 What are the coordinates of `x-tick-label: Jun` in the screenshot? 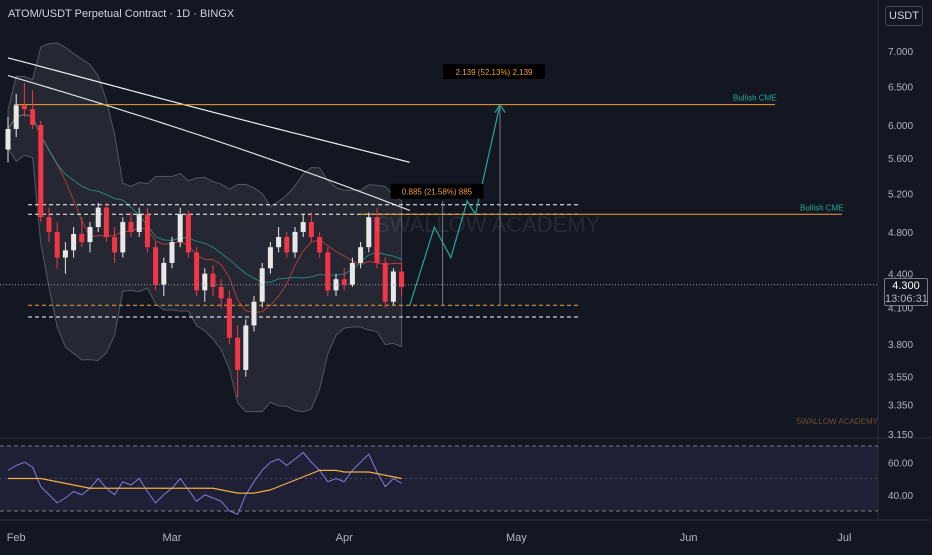 It's located at (689, 538).